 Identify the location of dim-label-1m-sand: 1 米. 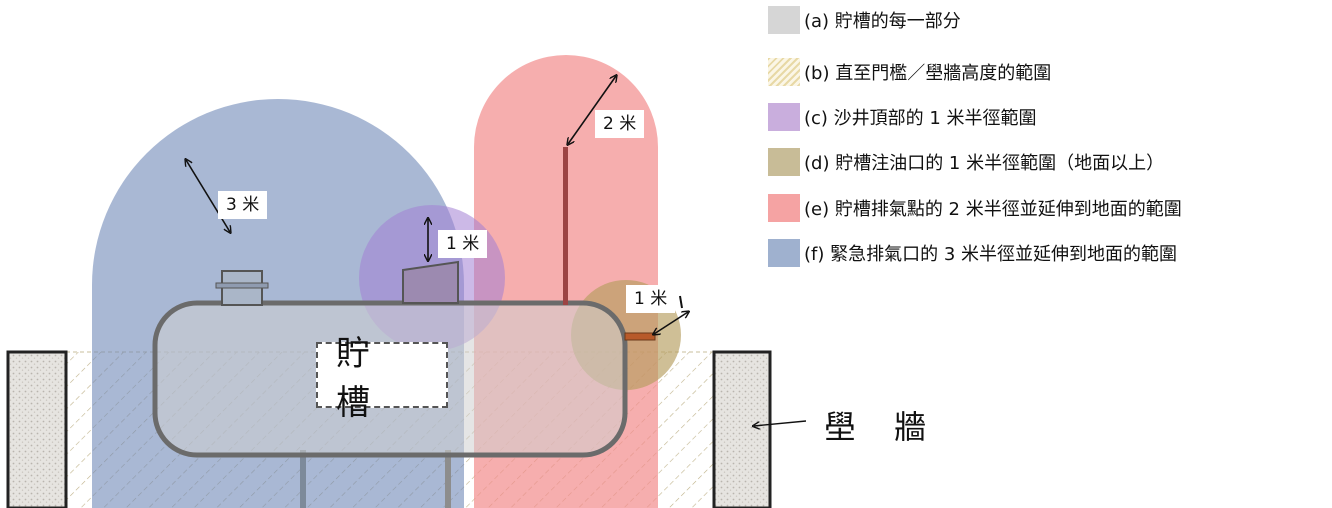
(463, 244).